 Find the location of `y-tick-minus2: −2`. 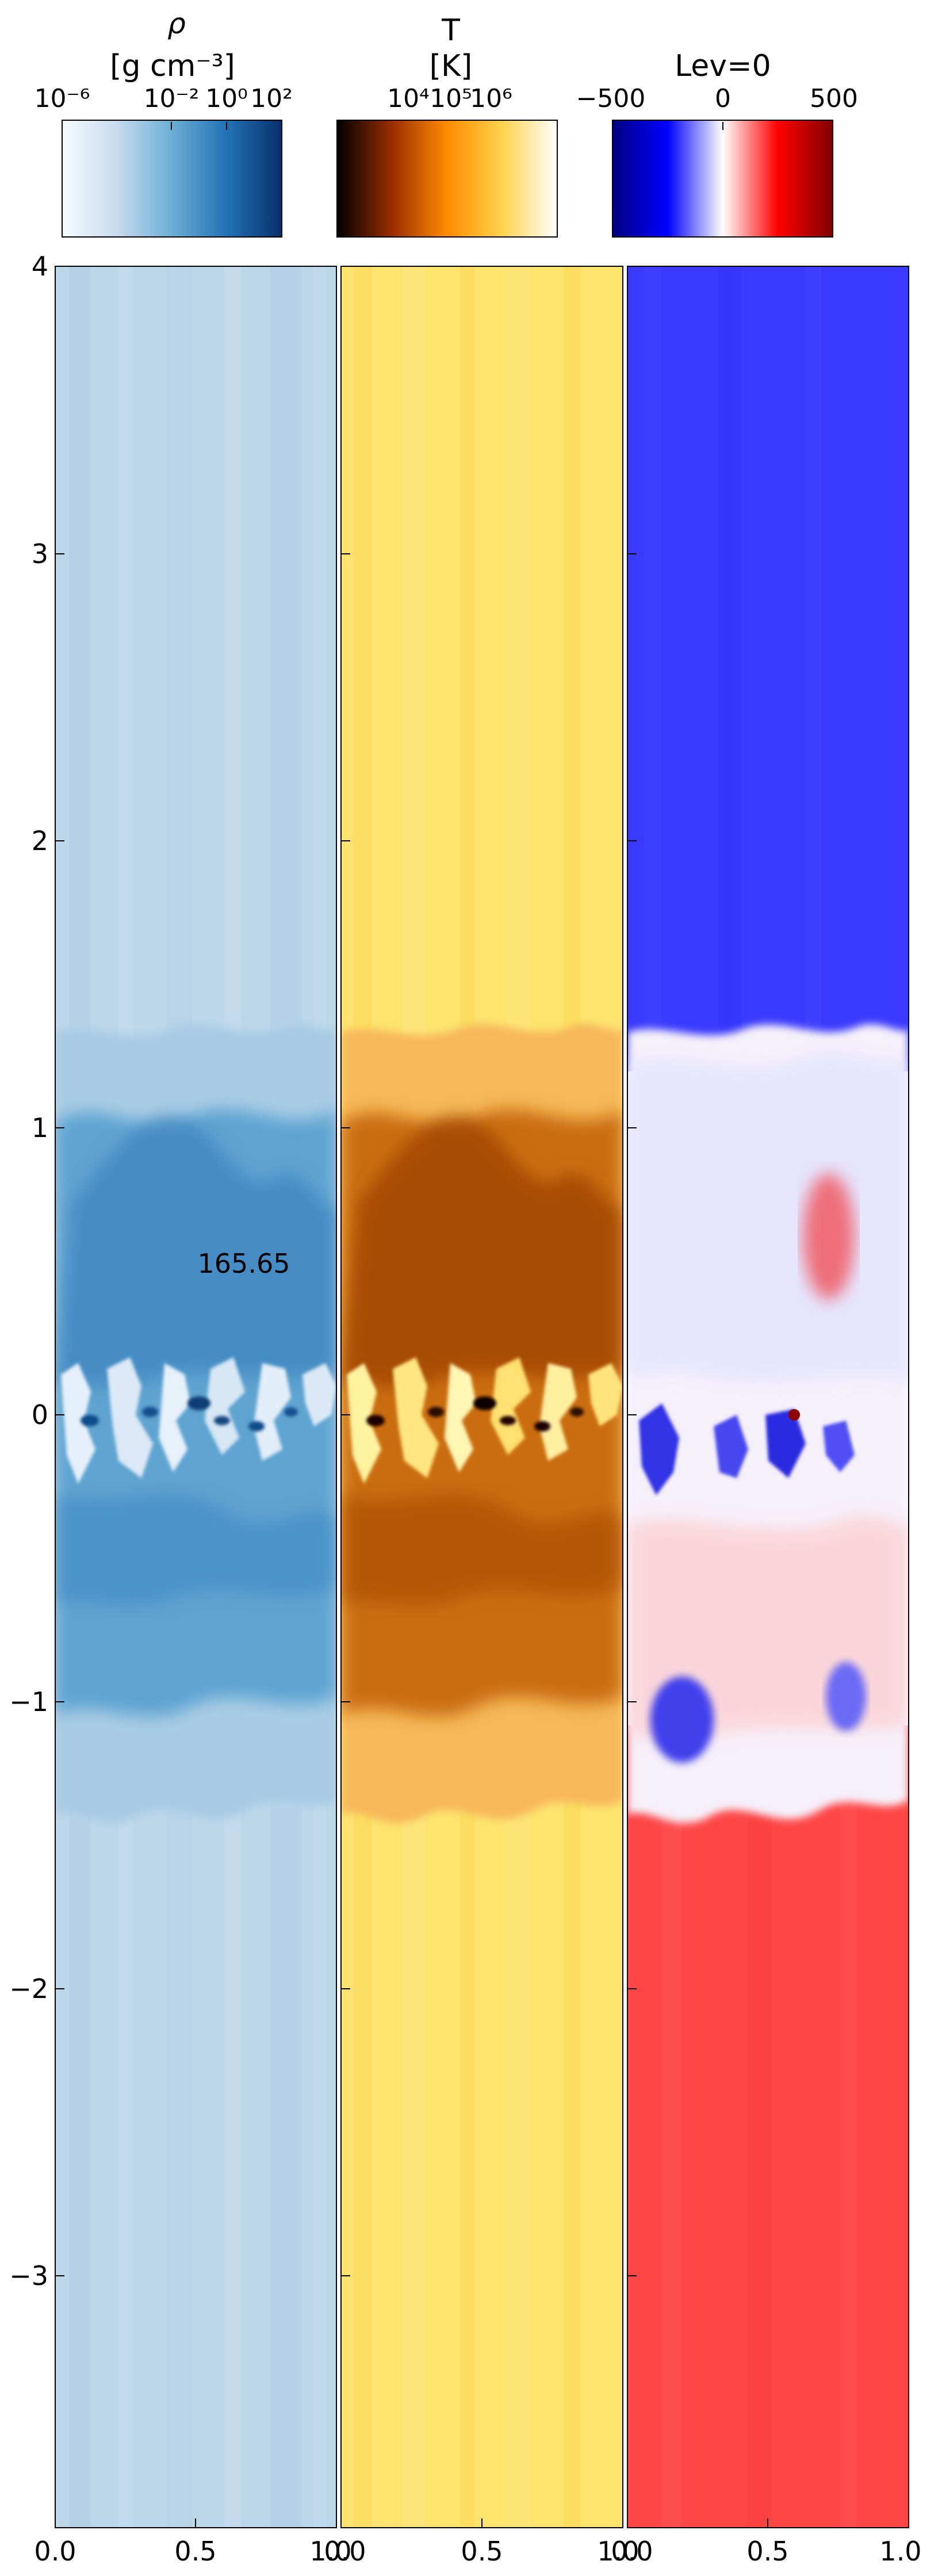

y-tick-minus2: −2 is located at coordinates (36, 1988).